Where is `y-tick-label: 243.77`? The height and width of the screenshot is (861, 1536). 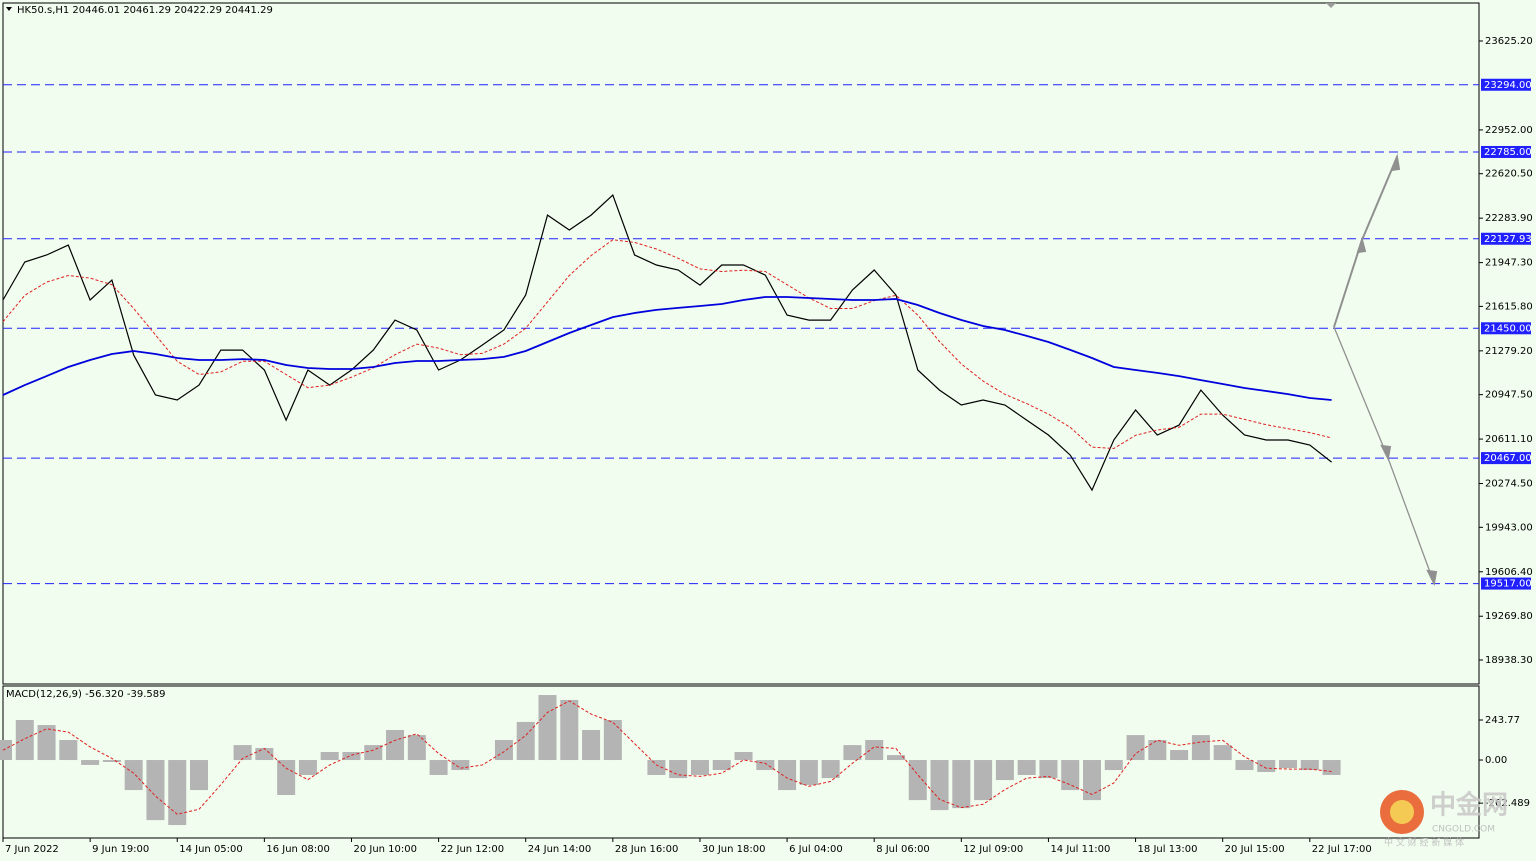
y-tick-label: 243.77 is located at coordinates (1502, 720).